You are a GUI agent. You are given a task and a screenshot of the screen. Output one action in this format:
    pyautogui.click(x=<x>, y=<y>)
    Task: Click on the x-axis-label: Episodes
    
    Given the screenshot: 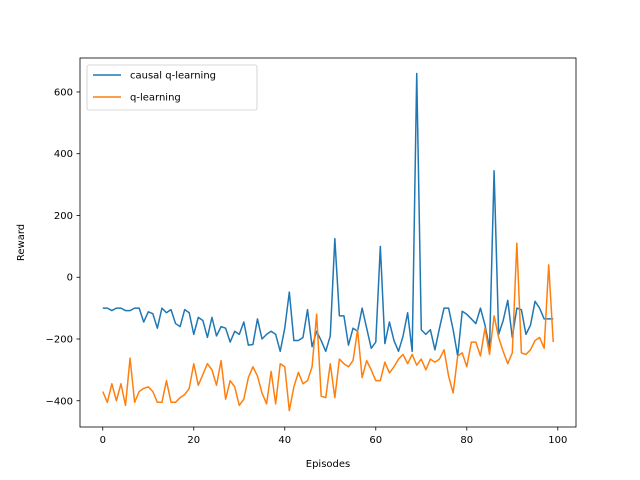 What is the action you would take?
    pyautogui.click(x=328, y=464)
    